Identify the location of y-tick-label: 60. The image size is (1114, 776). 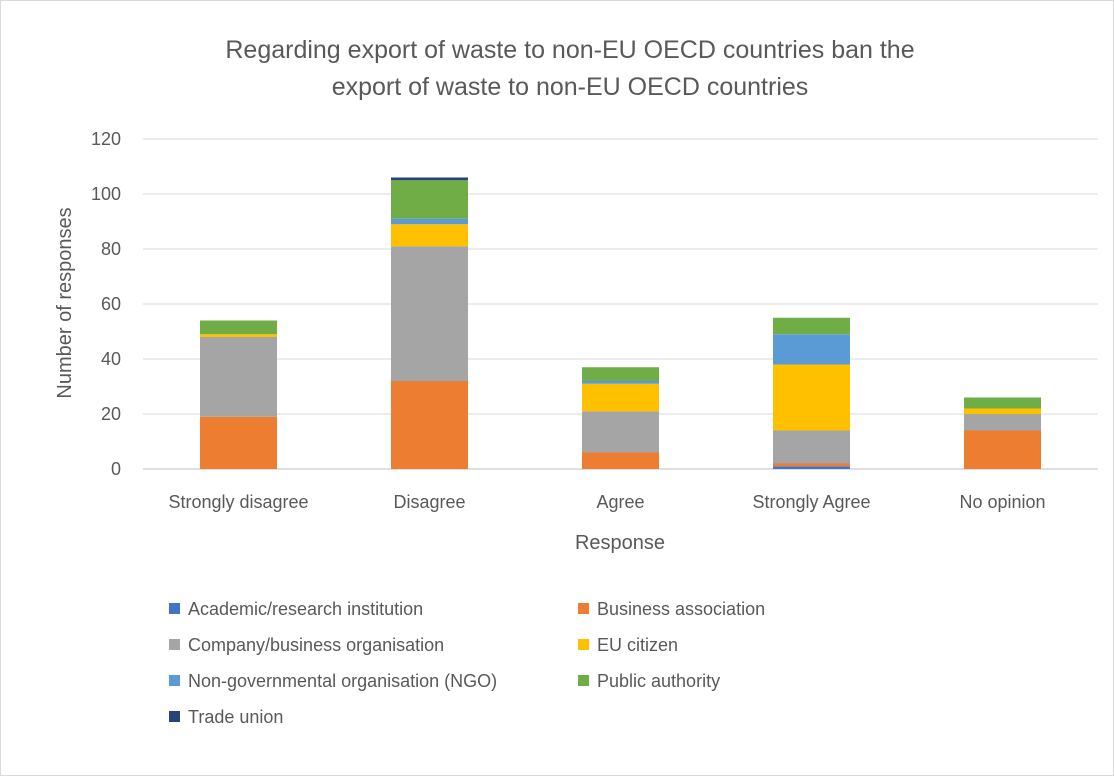
(111, 304).